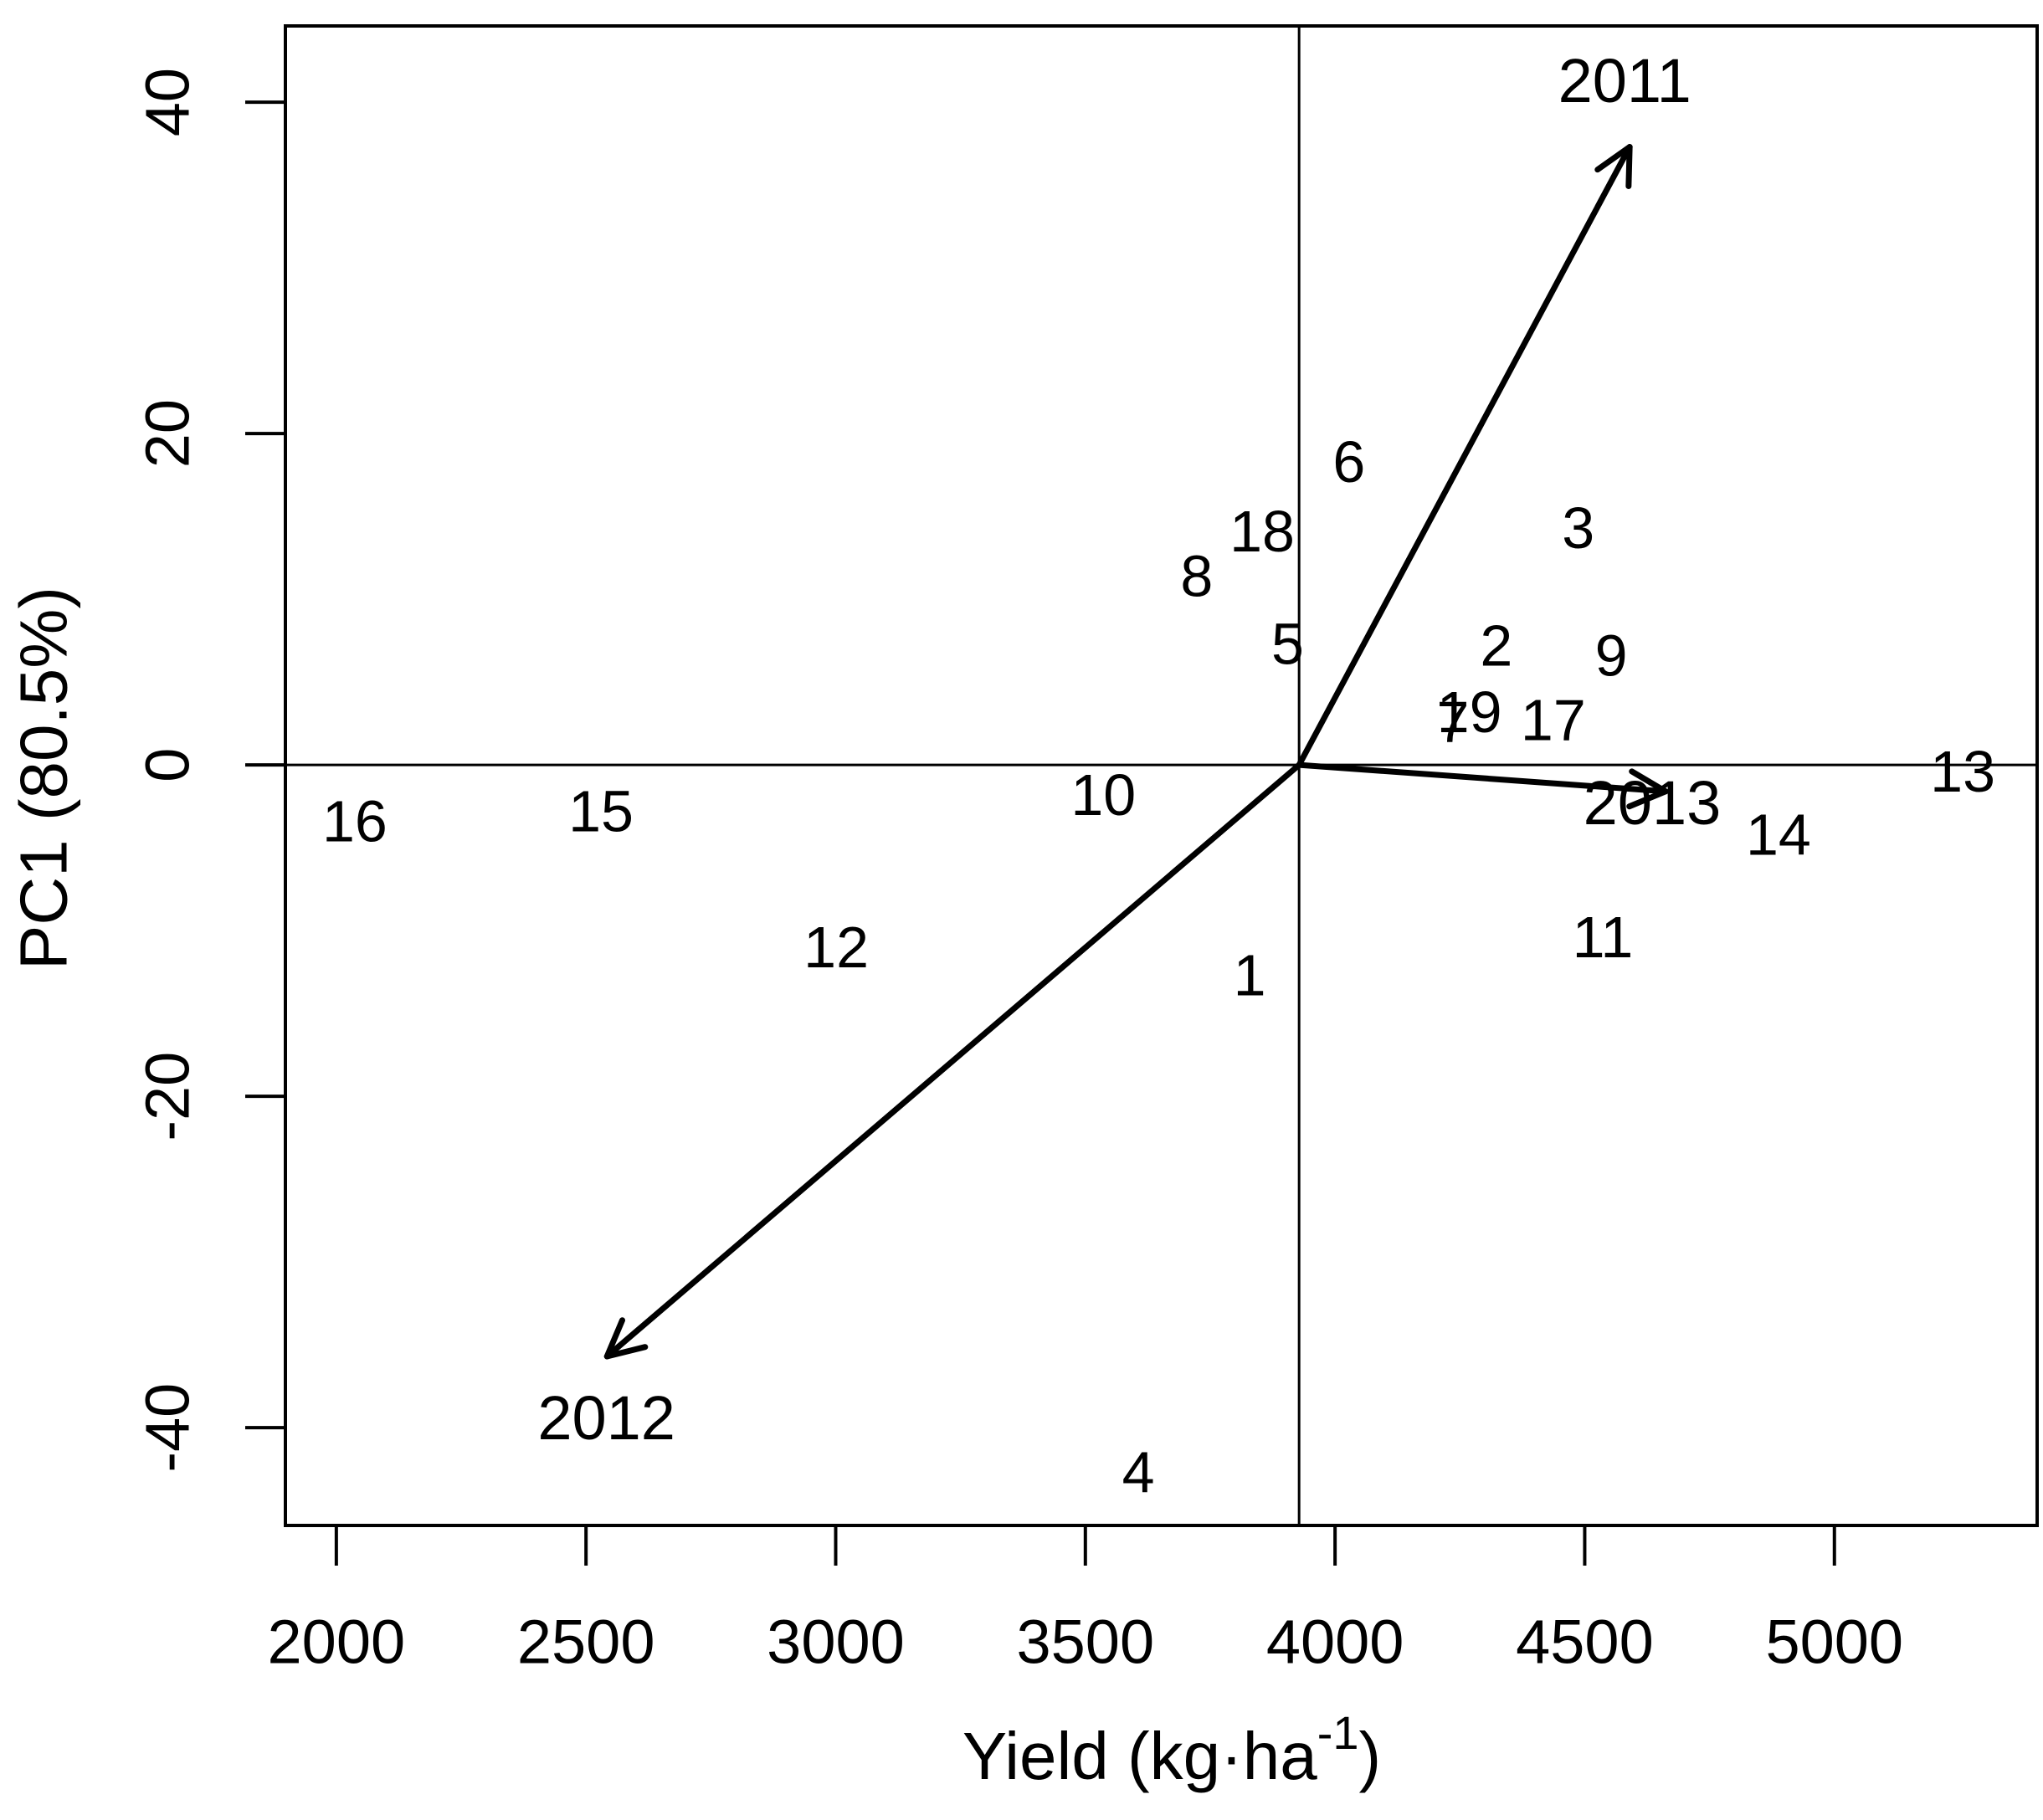  Describe the element at coordinates (1103, 795) in the screenshot. I see `genotype-label-10: 10` at that location.